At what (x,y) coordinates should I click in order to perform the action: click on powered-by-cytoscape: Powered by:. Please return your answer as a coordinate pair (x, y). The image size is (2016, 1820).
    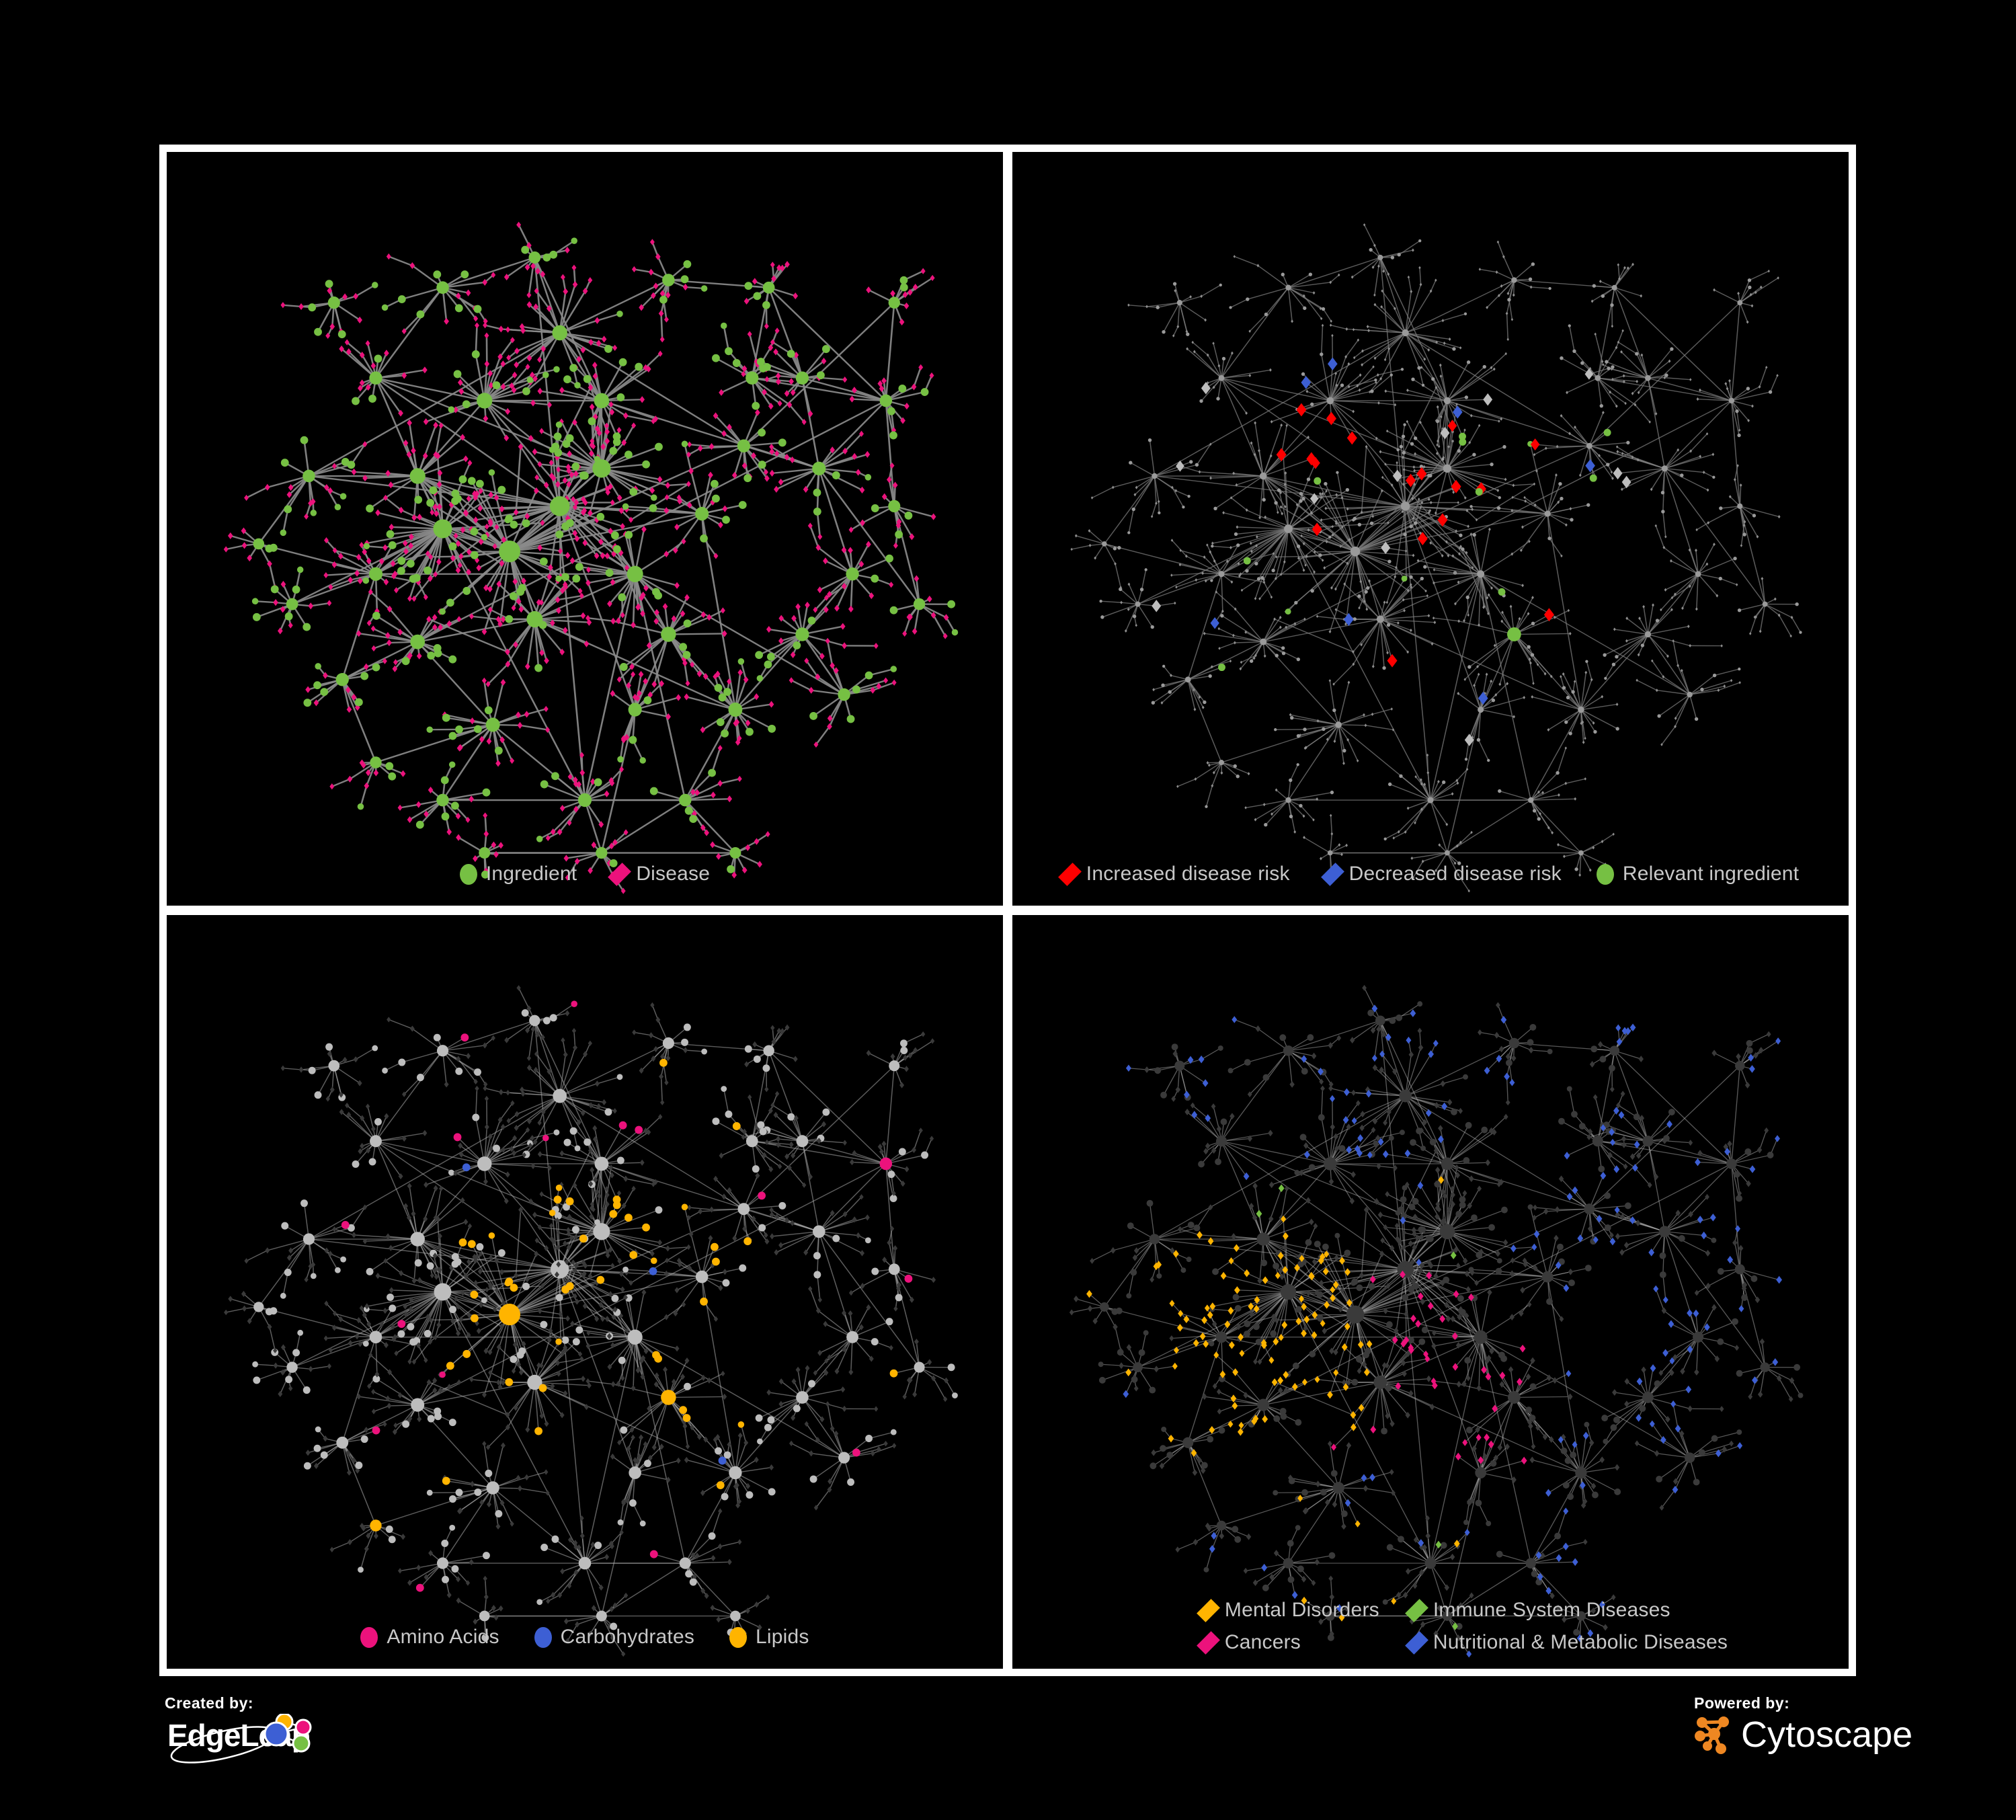
    Looking at the image, I should click on (1803, 1724).